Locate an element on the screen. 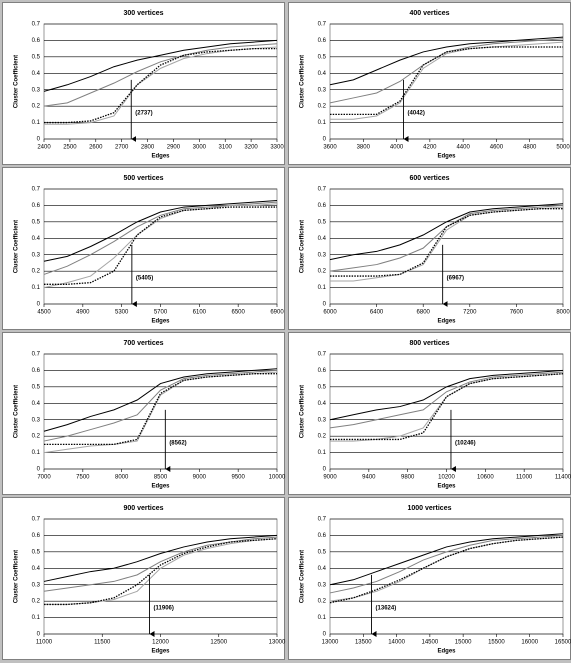  x-tick-label: 6800 is located at coordinates (424, 313).